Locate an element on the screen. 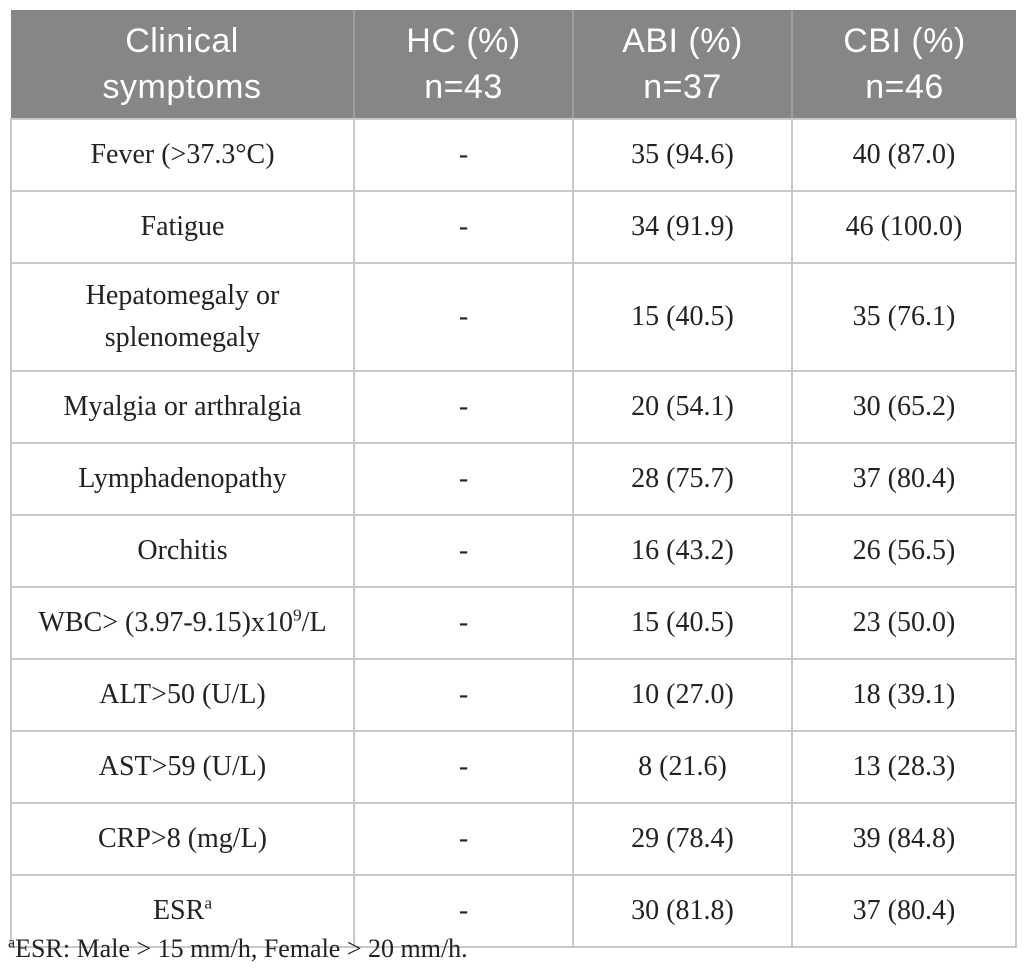 The height and width of the screenshot is (977, 1025). table-row: AST>59 (U/L) -8 (21.6) 13 (28.3) is located at coordinates (513, 767).